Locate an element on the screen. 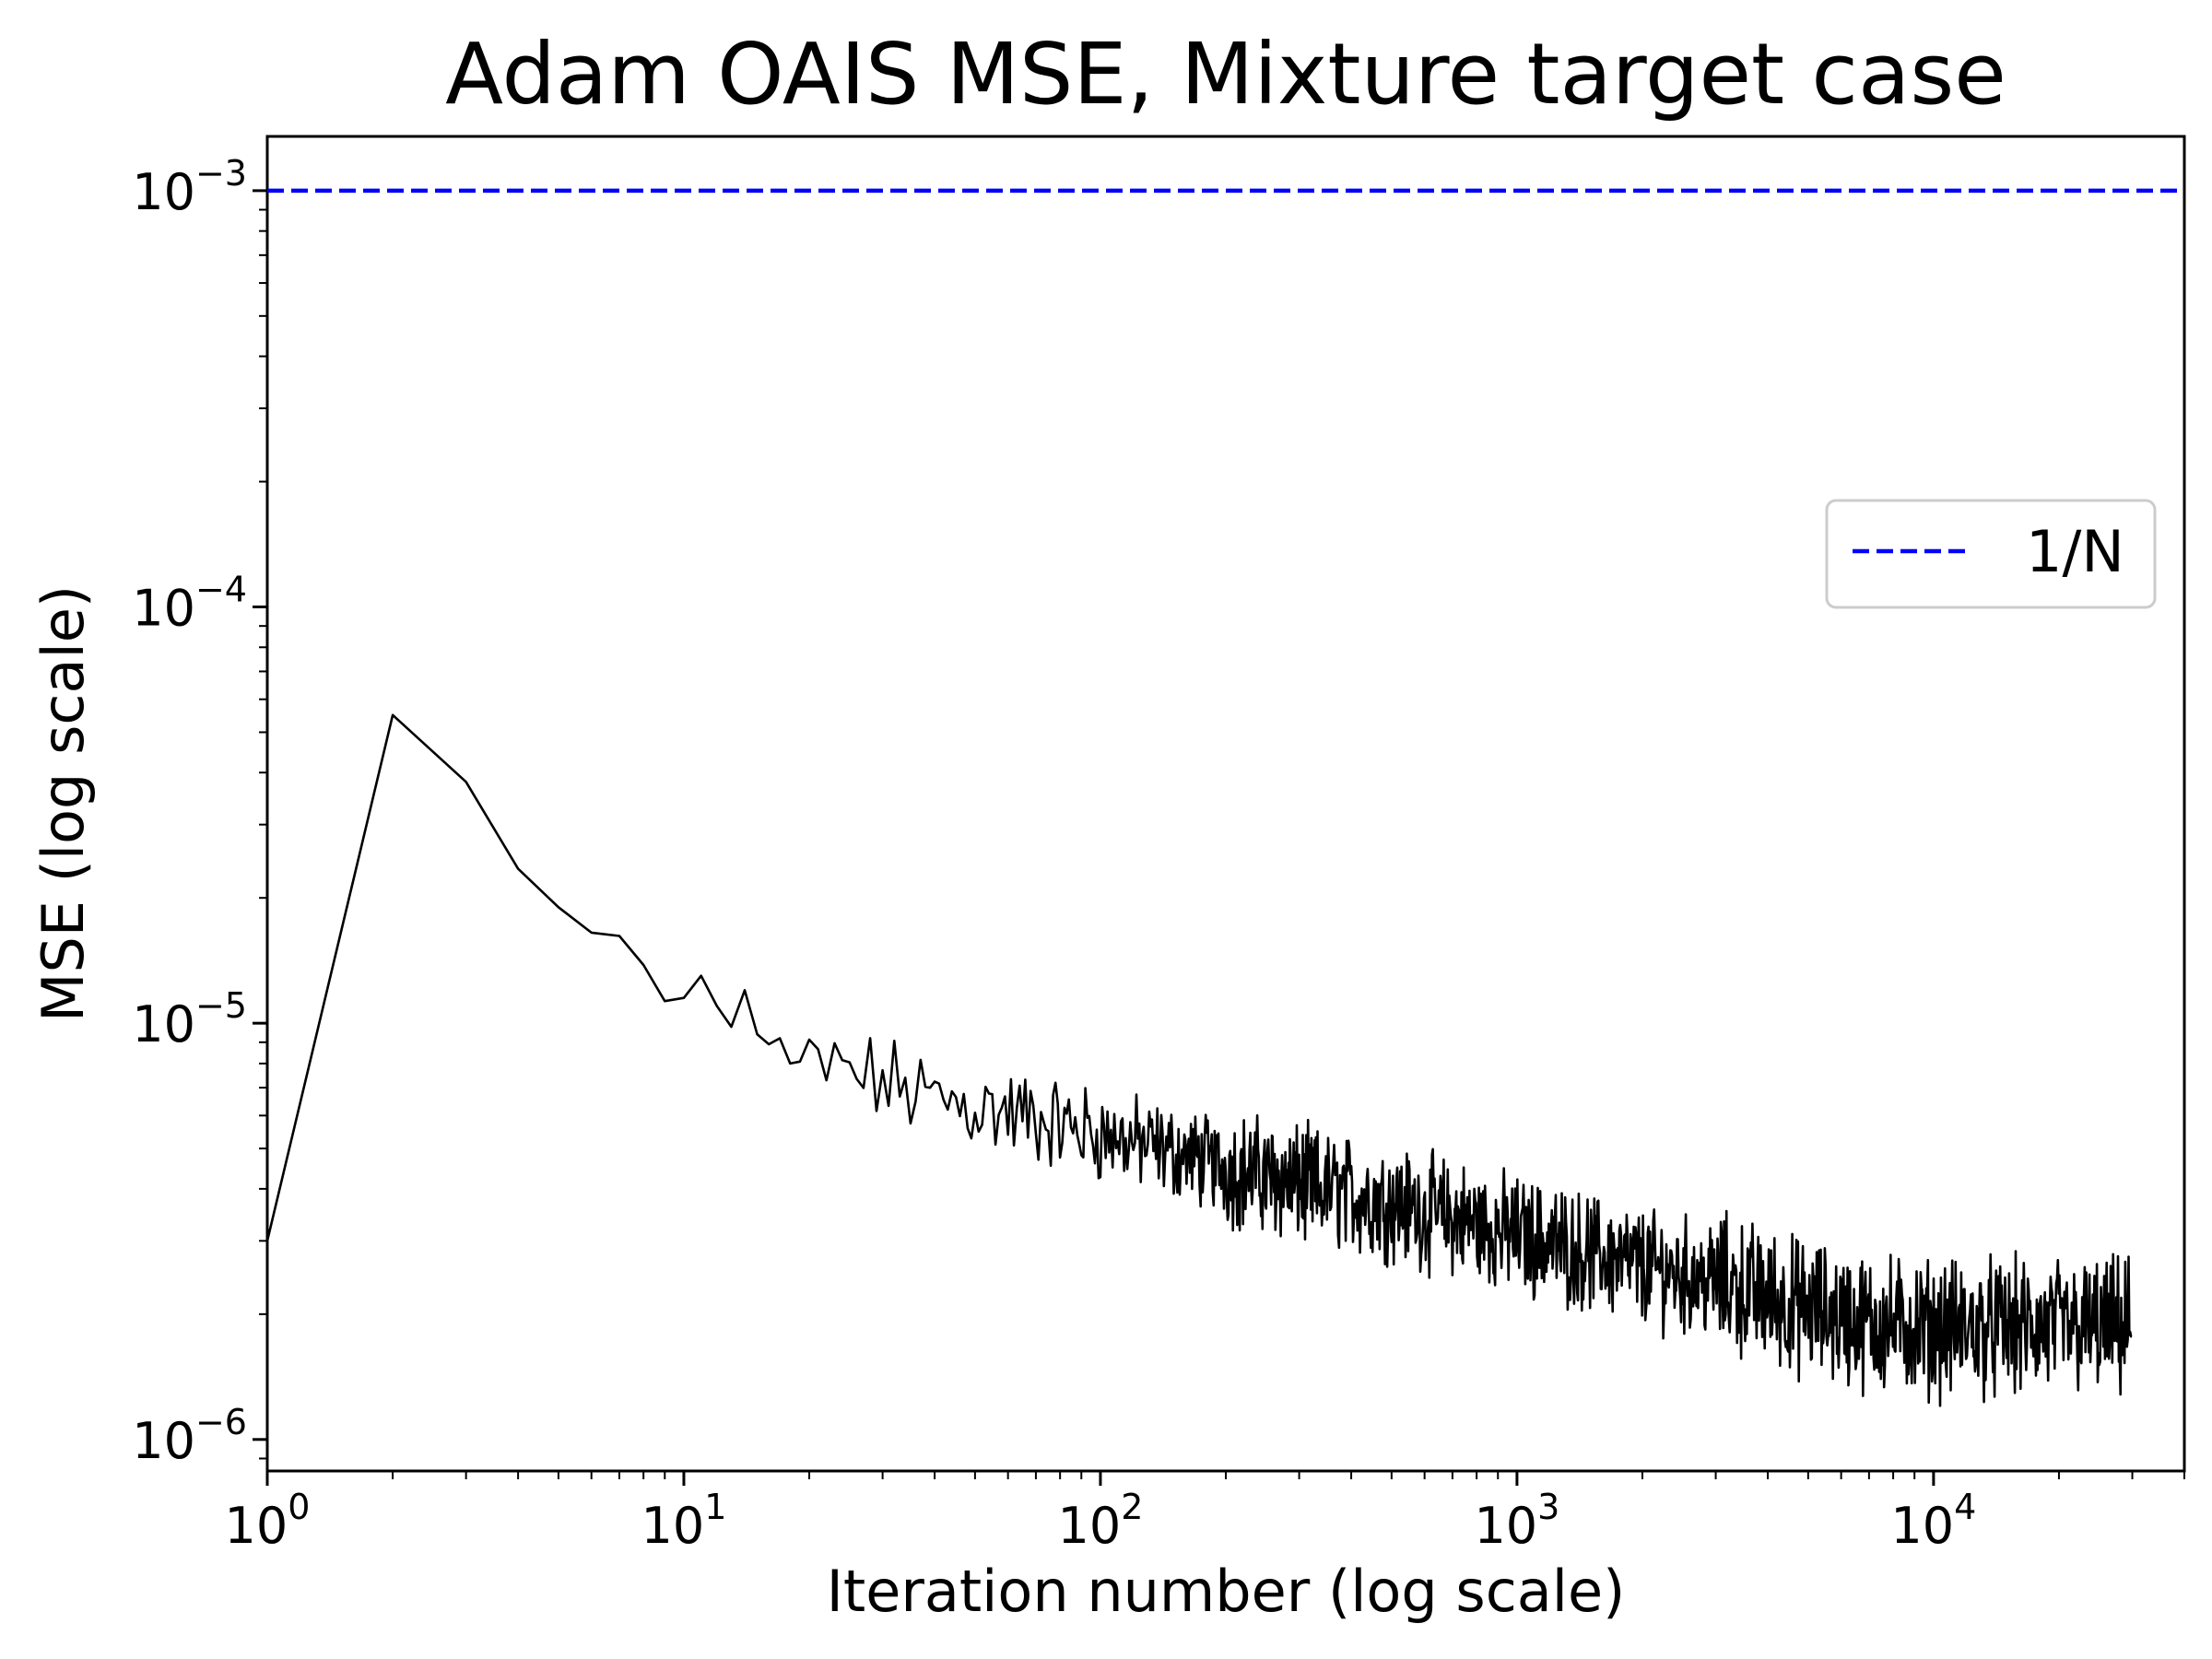 Image resolution: width=2212 pixels, height=1659 pixels. legend-entry-1-over-n: 1/N is located at coordinates (2075, 551).